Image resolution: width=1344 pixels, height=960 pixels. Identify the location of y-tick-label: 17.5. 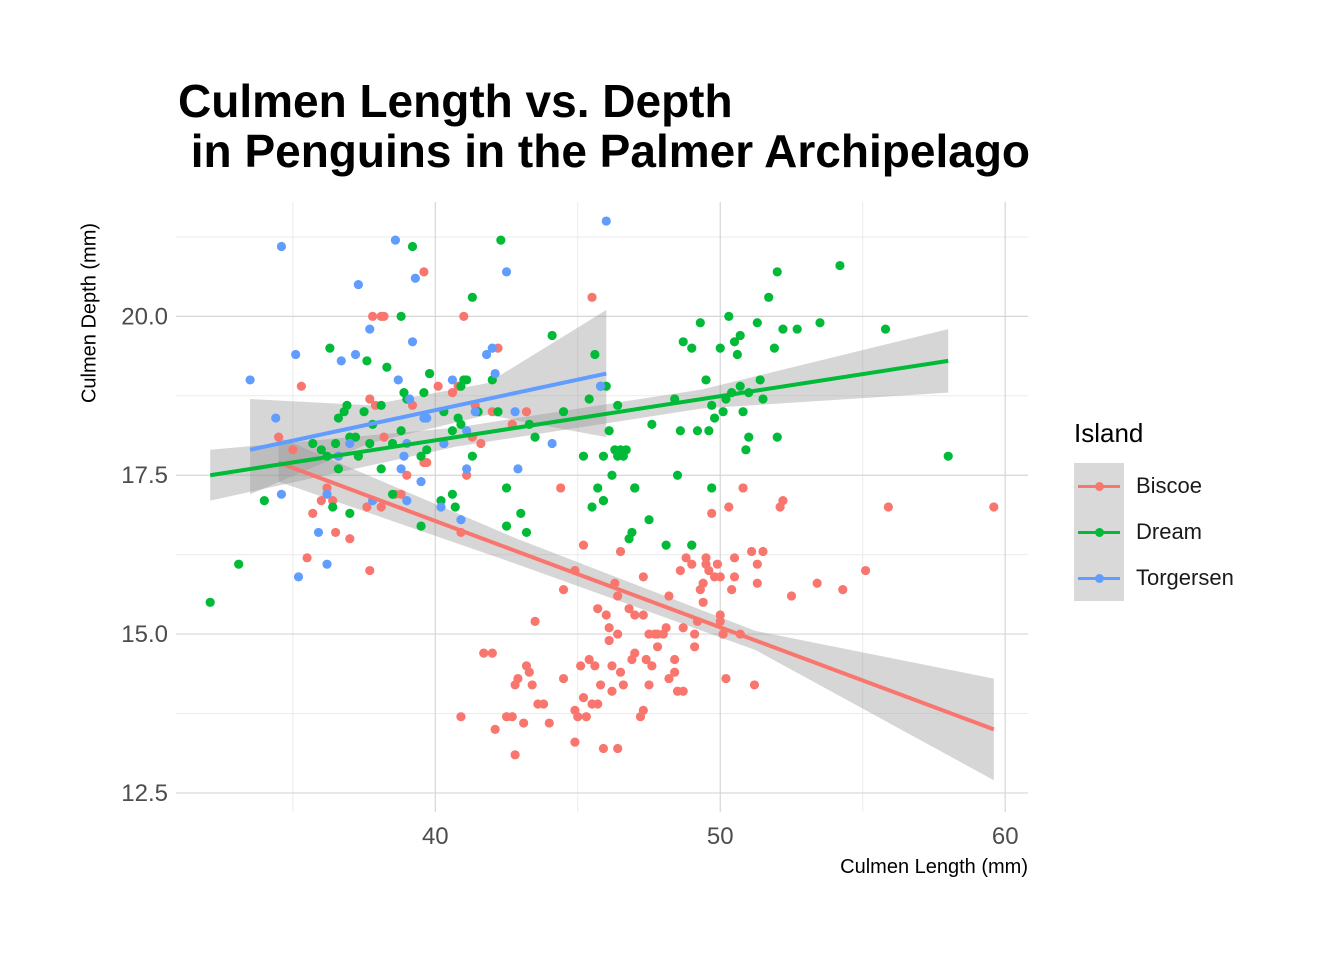
(144, 475).